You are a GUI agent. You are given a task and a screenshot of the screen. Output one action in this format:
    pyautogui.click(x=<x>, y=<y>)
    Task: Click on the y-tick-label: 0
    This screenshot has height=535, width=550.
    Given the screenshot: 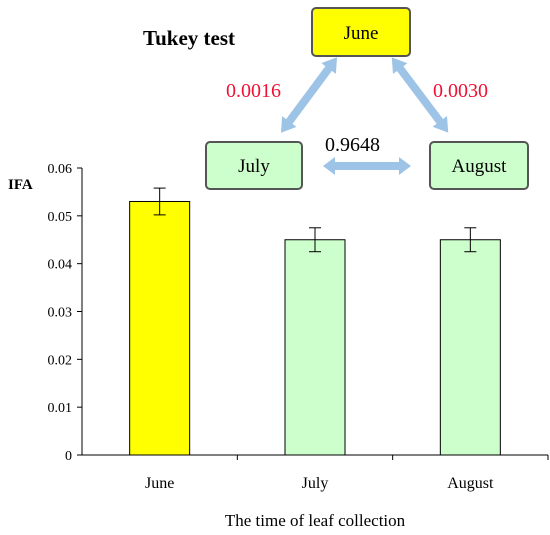 What is the action you would take?
    pyautogui.click(x=68, y=456)
    